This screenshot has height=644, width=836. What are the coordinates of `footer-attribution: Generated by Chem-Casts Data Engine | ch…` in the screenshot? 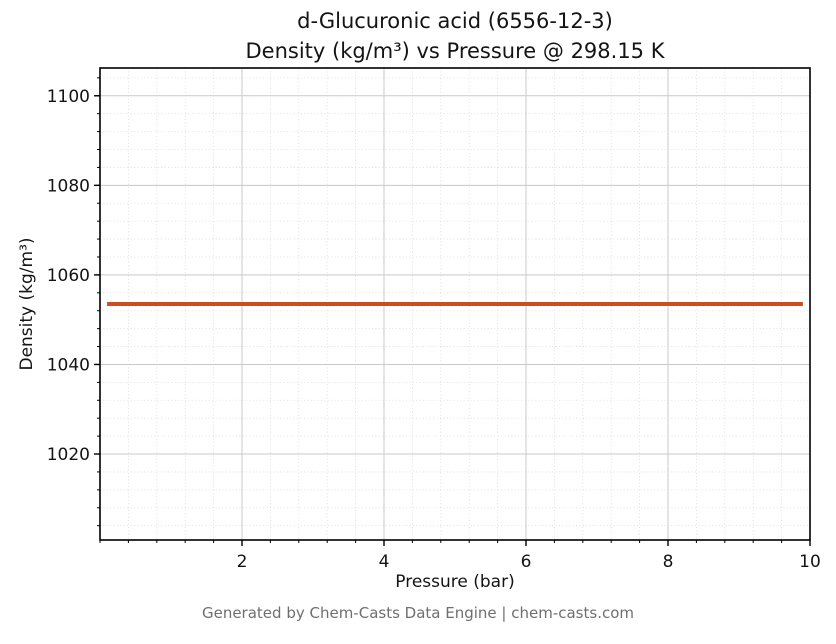 It's located at (418, 613).